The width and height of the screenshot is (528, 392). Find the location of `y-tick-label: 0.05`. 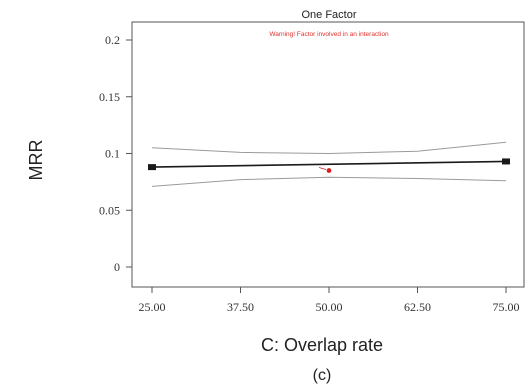

y-tick-label: 0.05 is located at coordinates (109, 210).